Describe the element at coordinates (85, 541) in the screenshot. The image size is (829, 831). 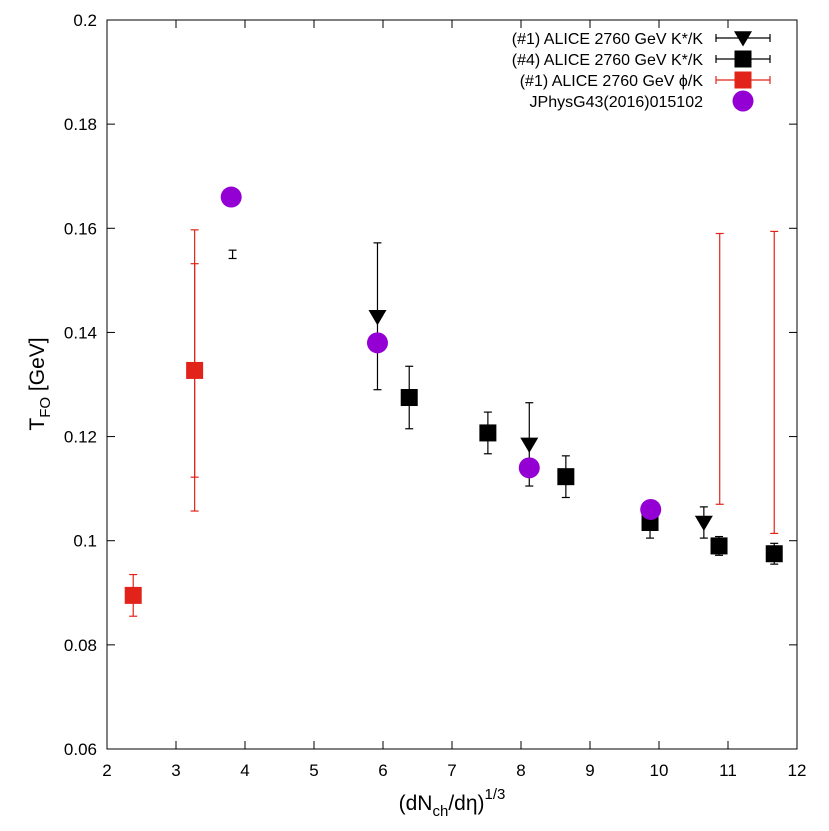
I see `y-tick-label: 0.1` at that location.